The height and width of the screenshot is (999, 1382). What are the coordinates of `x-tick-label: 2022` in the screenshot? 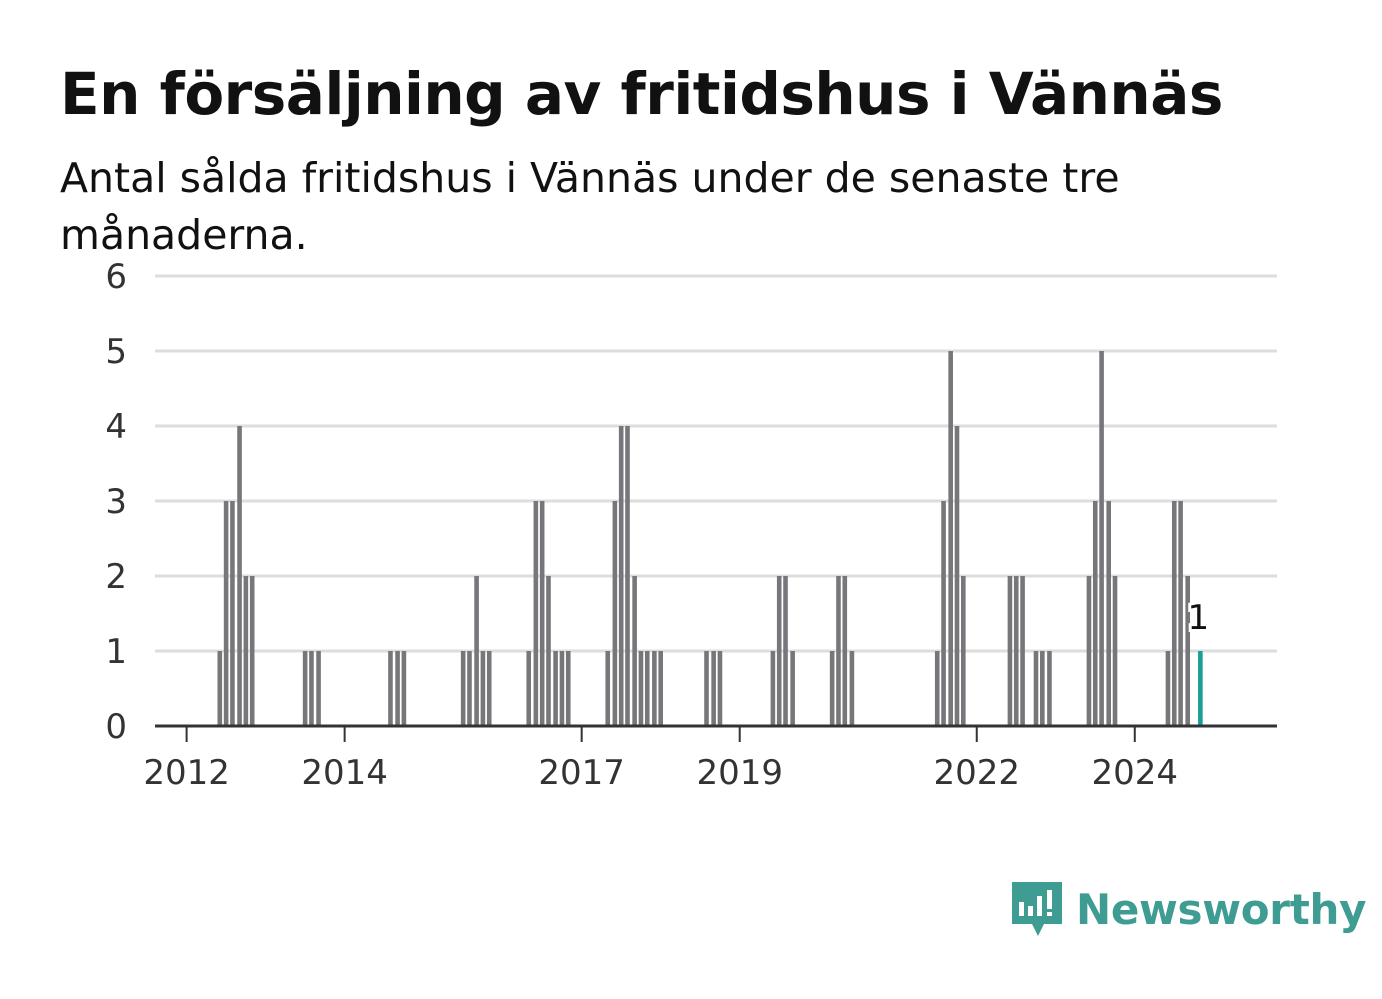 It's located at (976, 773).